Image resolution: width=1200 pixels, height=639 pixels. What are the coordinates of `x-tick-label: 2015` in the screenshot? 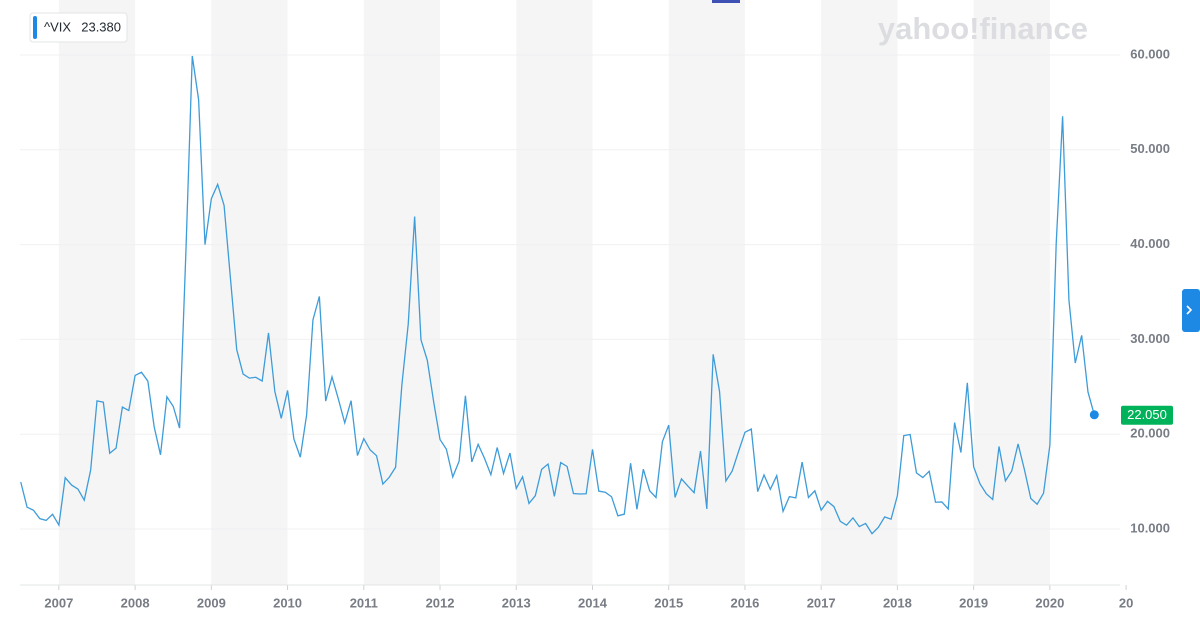 It's located at (668, 602).